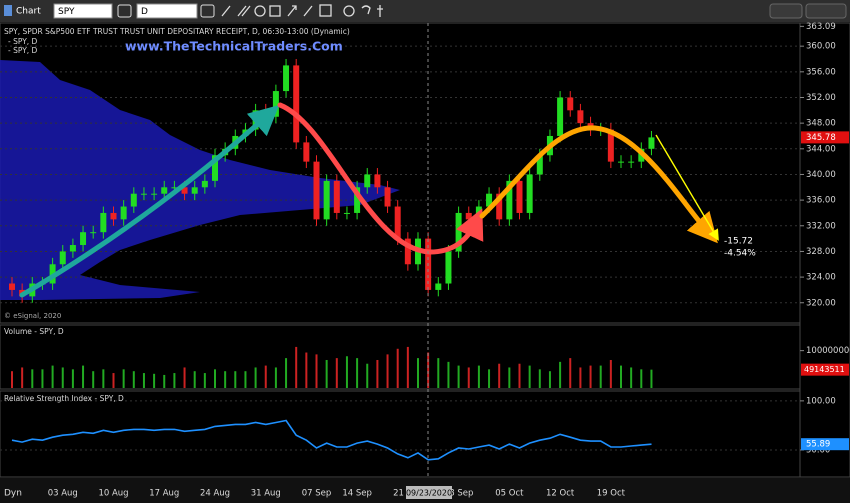 This screenshot has height=503, width=850. What do you see at coordinates (459, 494) in the screenshot?
I see `x-tick-label: 28 Sep` at bounding box center [459, 494].